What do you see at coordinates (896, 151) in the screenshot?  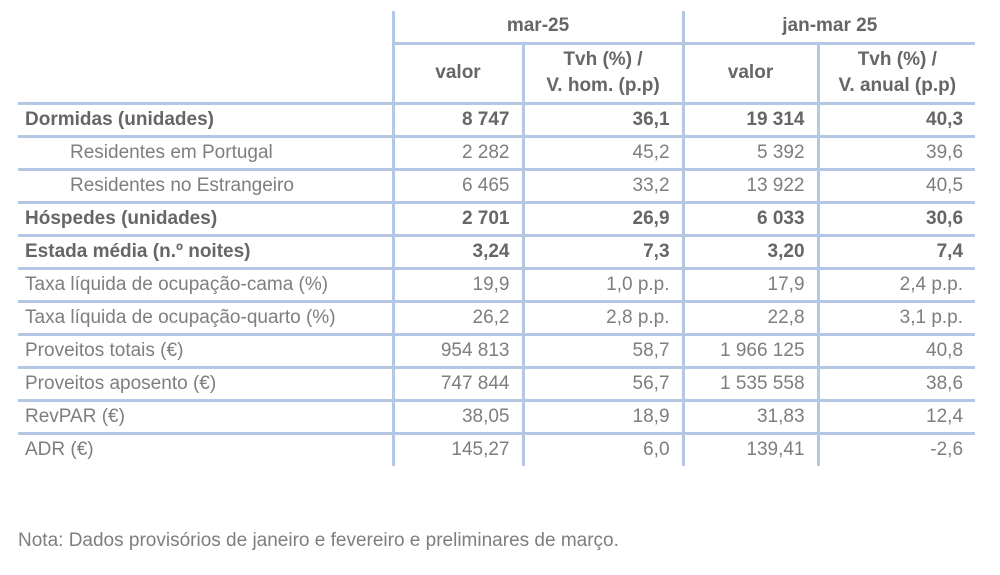 I see `value-cell: 39,6` at bounding box center [896, 151].